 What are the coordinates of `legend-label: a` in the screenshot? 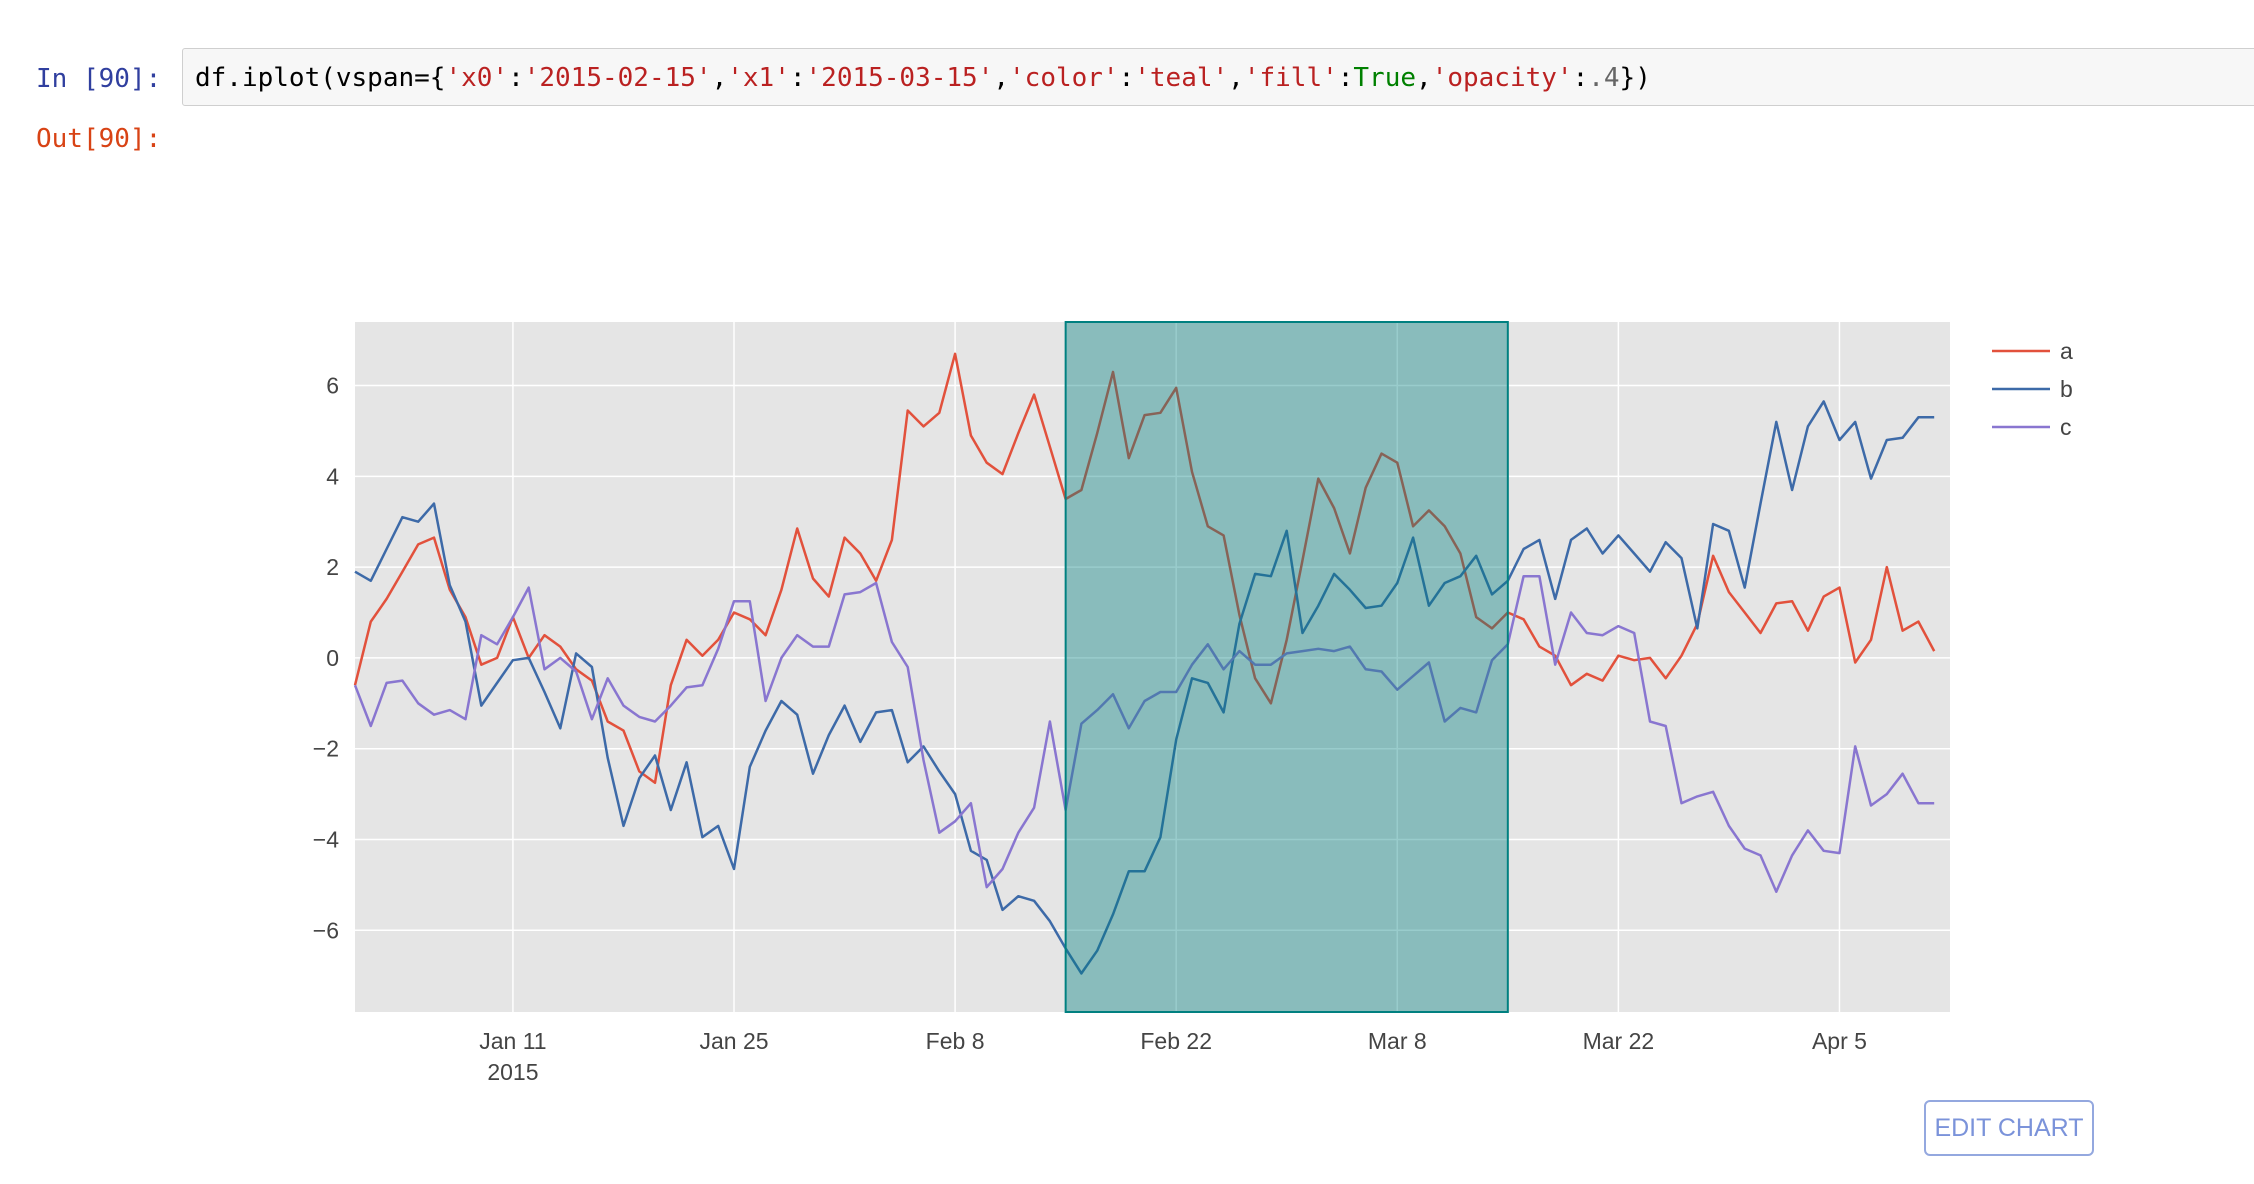 It's located at (2066, 351).